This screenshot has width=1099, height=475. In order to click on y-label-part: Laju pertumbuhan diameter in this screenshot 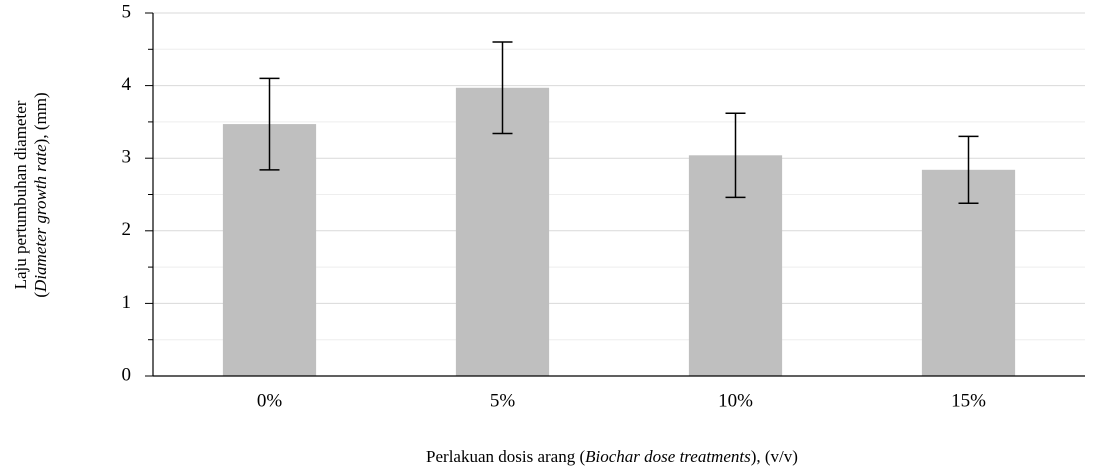, I will do `click(20, 194)`.